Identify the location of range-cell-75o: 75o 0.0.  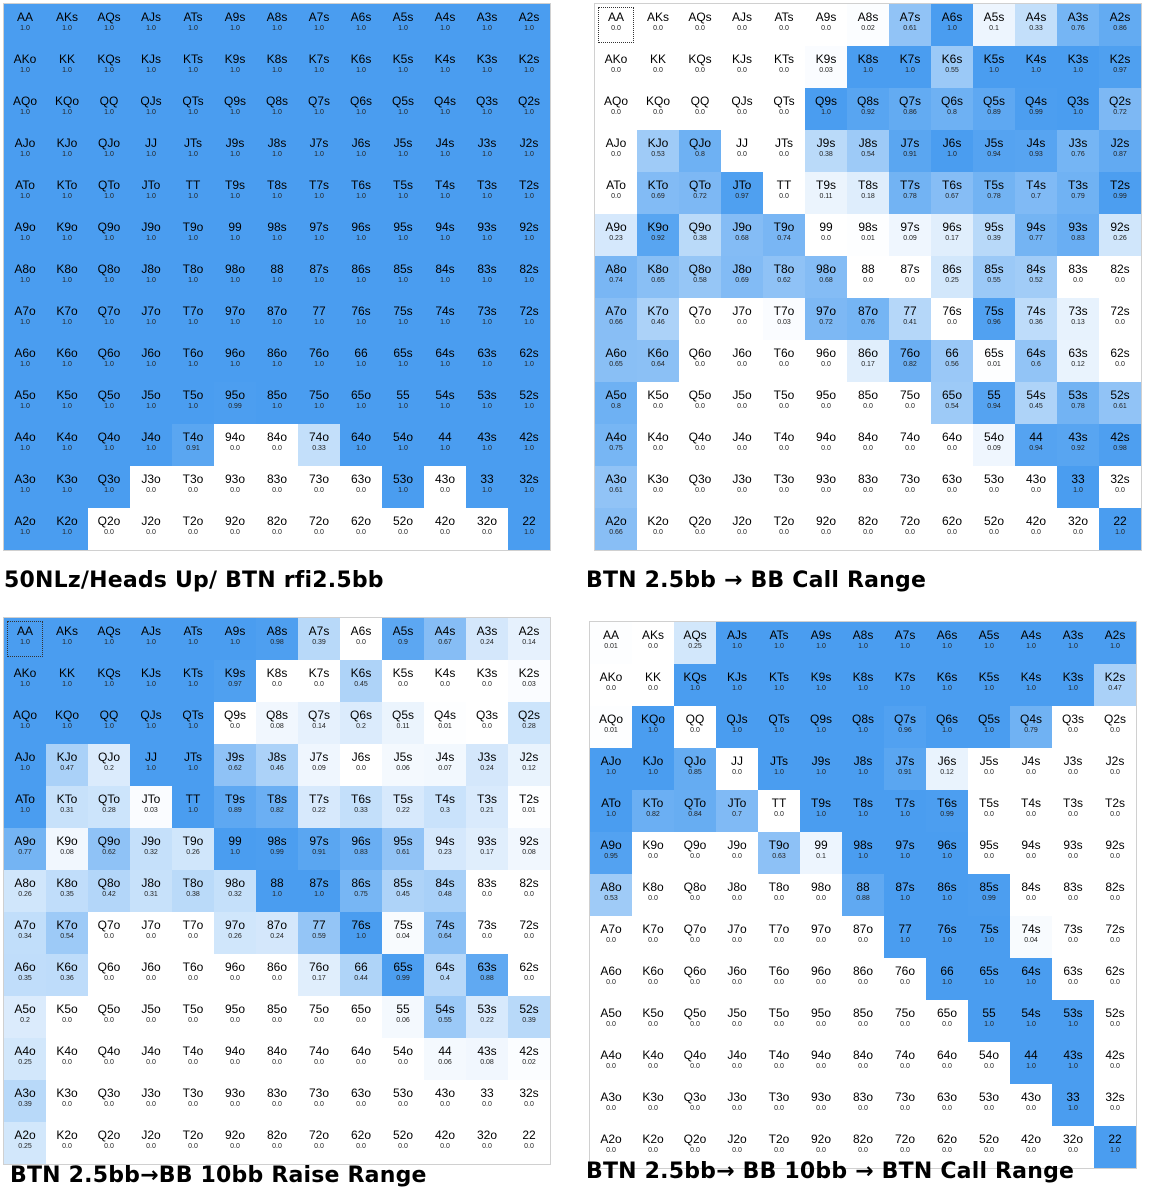
(910, 403).